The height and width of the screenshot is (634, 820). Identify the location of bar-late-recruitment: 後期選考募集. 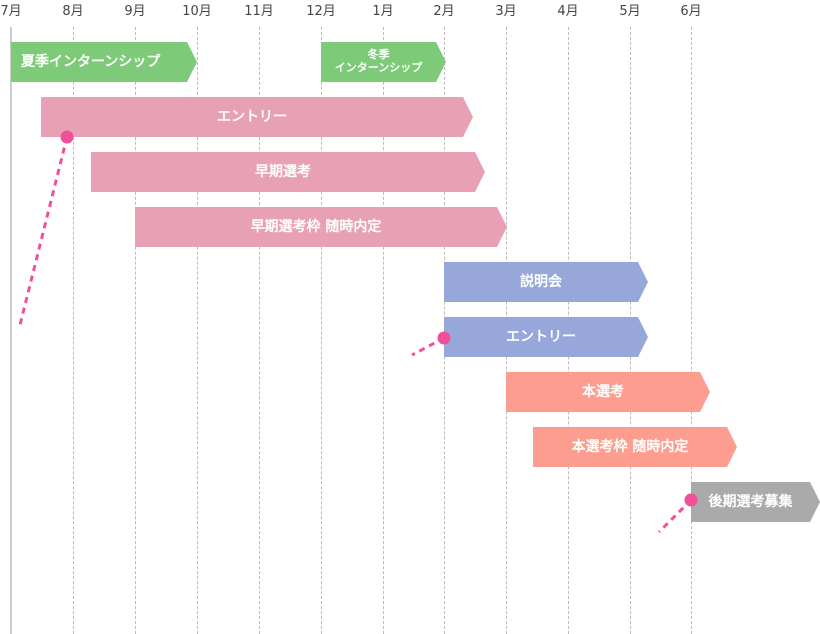
(755, 502).